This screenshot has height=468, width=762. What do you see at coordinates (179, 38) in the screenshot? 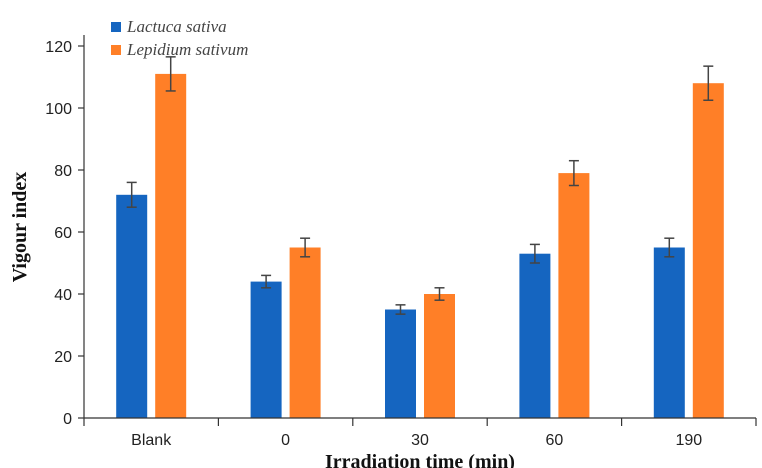
I see `legend: Lactuca sativa Lepidium sativum` at bounding box center [179, 38].